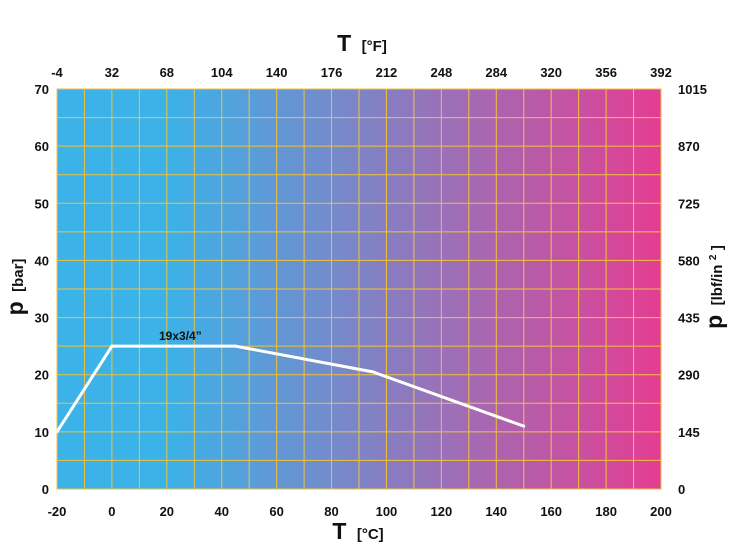 The height and width of the screenshot is (549, 730). I want to click on x-tick-label: 60, so click(276, 511).